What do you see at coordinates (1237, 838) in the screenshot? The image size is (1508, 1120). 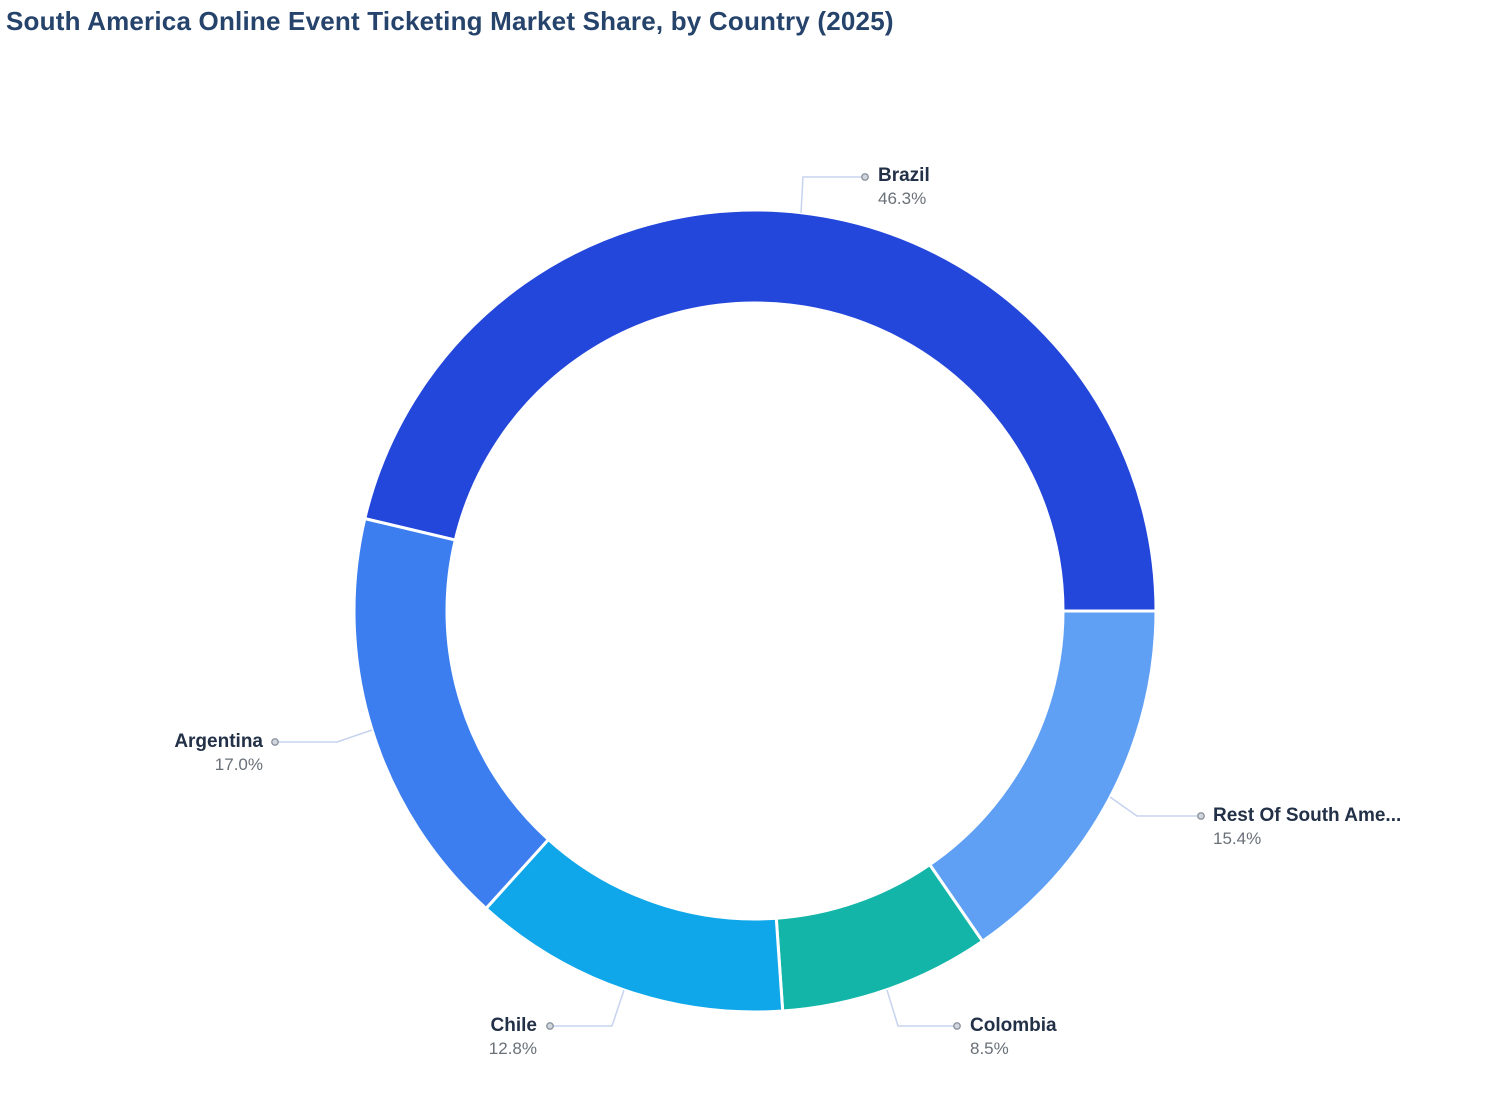 I see `slice-label-percent: 15.4%` at bounding box center [1237, 838].